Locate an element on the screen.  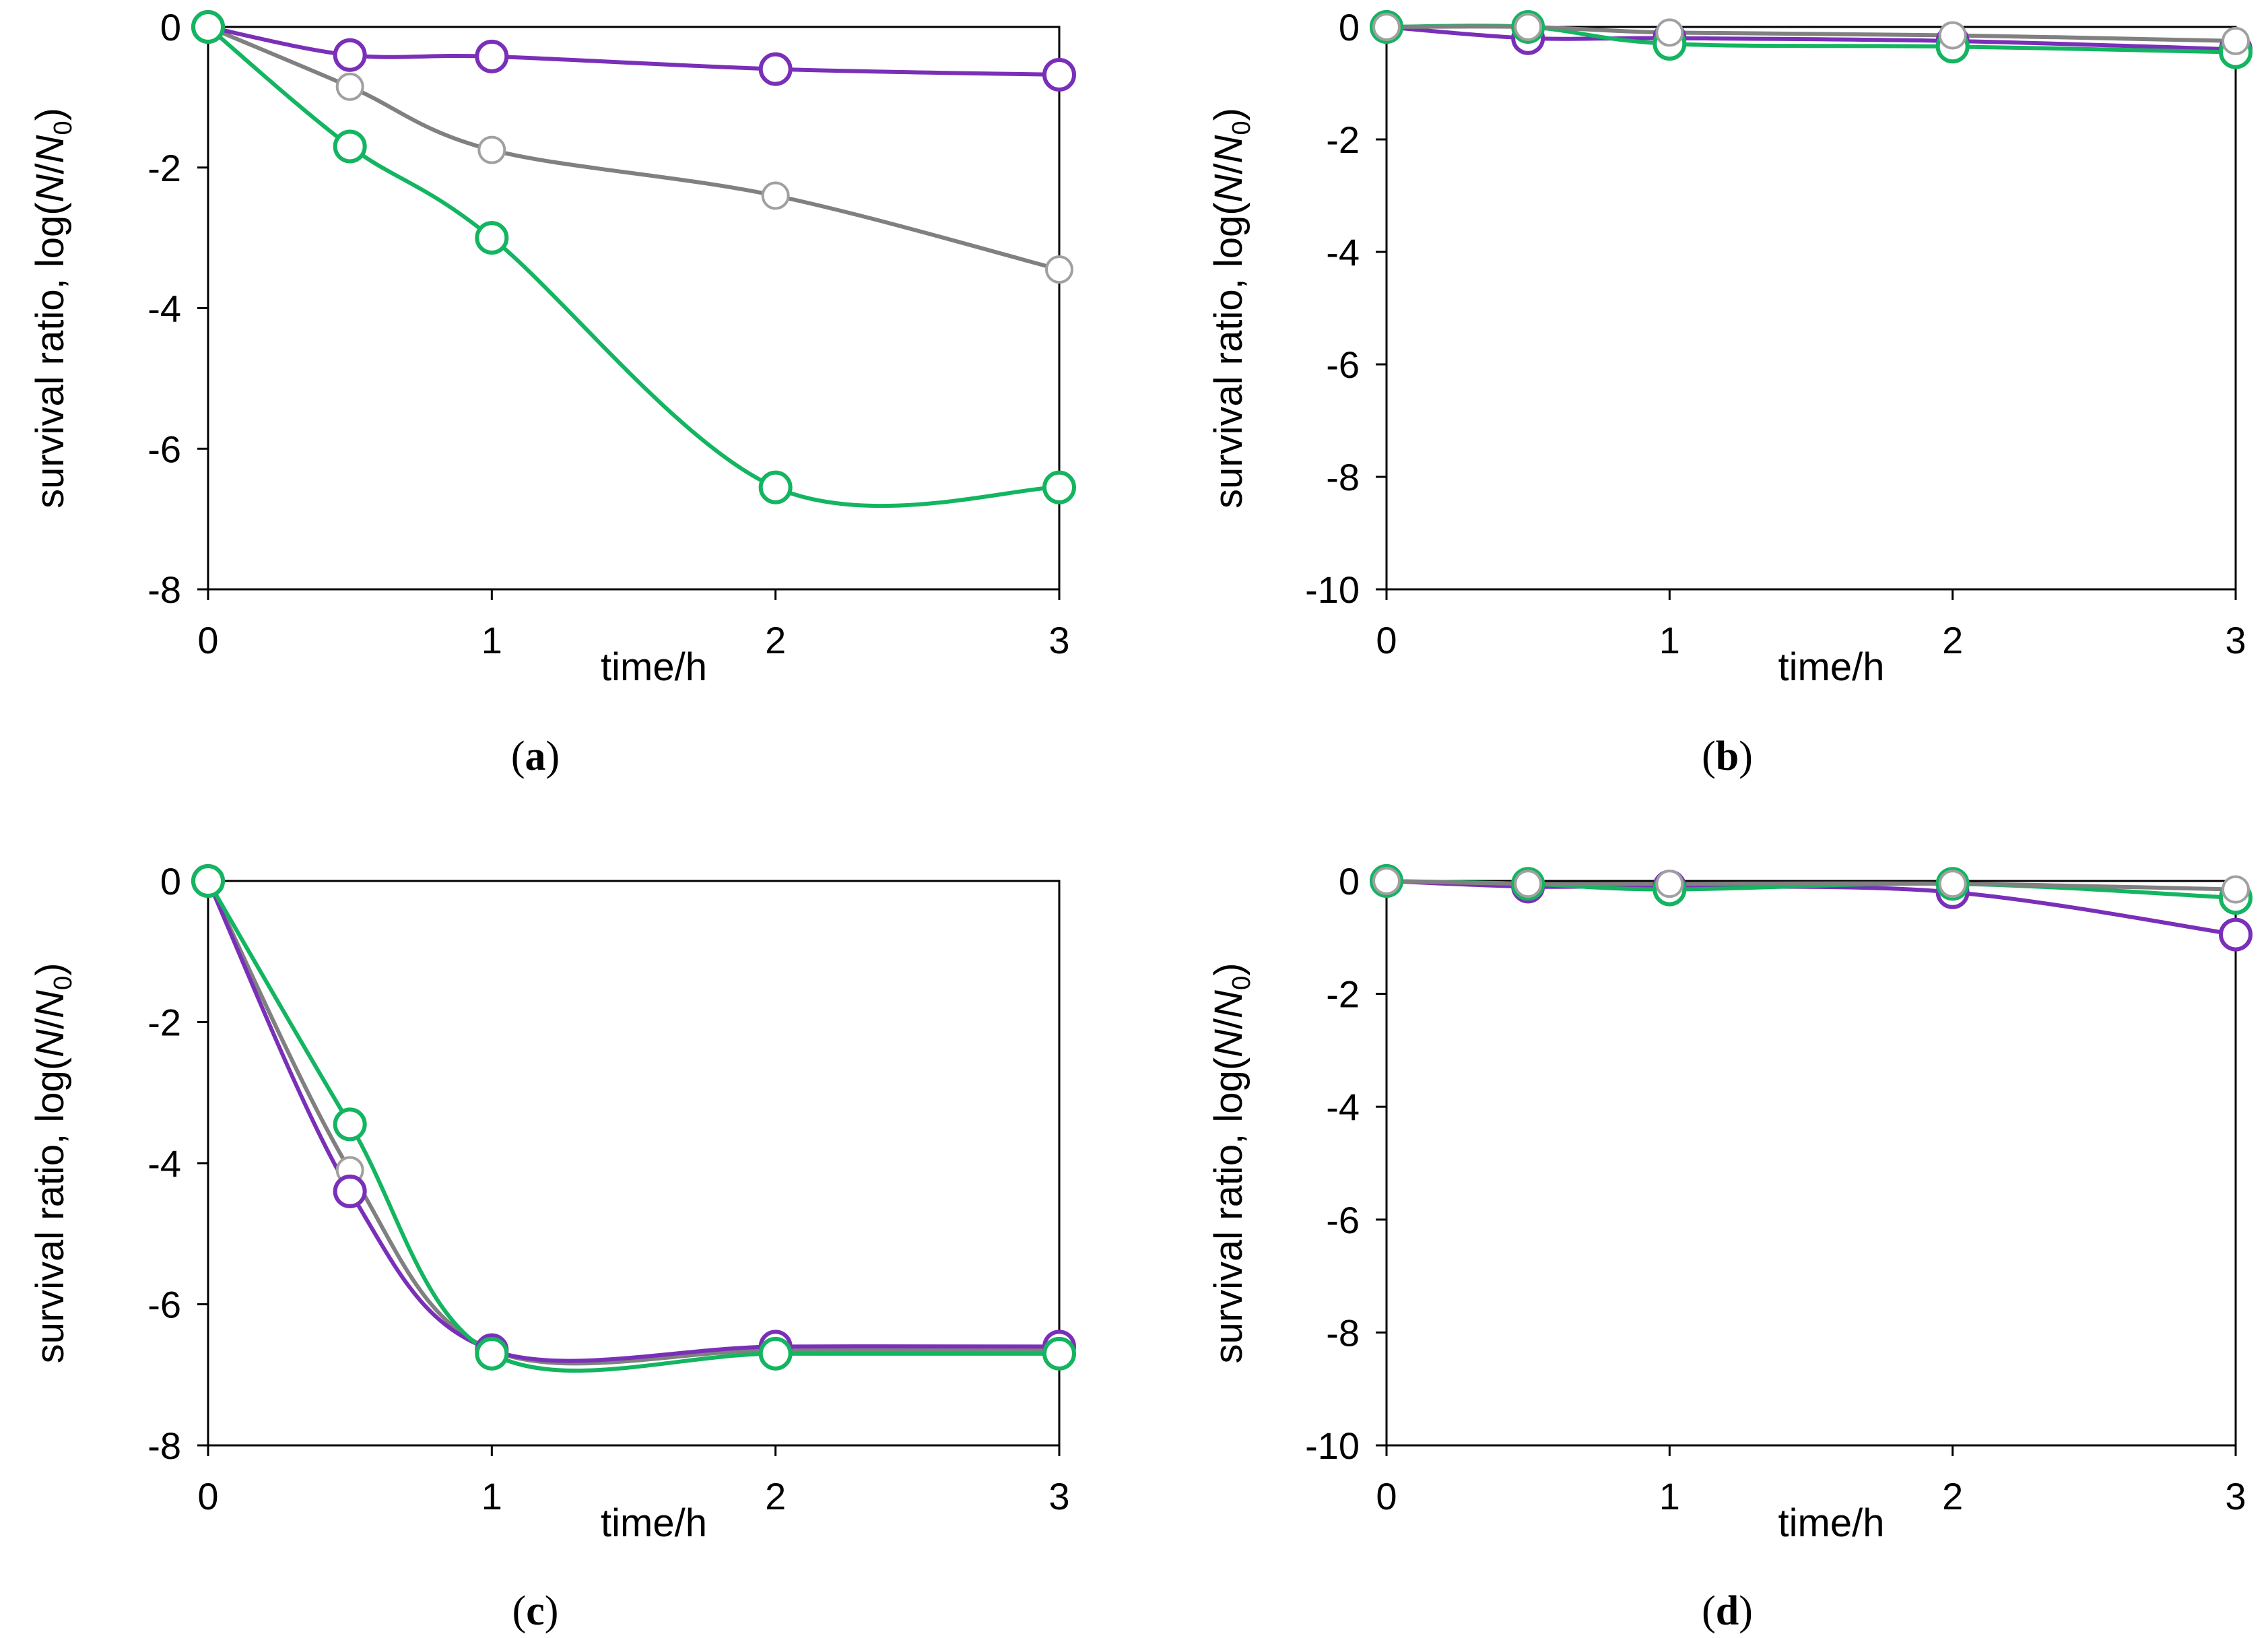
panel-label-b: (b) is located at coordinates (1727, 756).